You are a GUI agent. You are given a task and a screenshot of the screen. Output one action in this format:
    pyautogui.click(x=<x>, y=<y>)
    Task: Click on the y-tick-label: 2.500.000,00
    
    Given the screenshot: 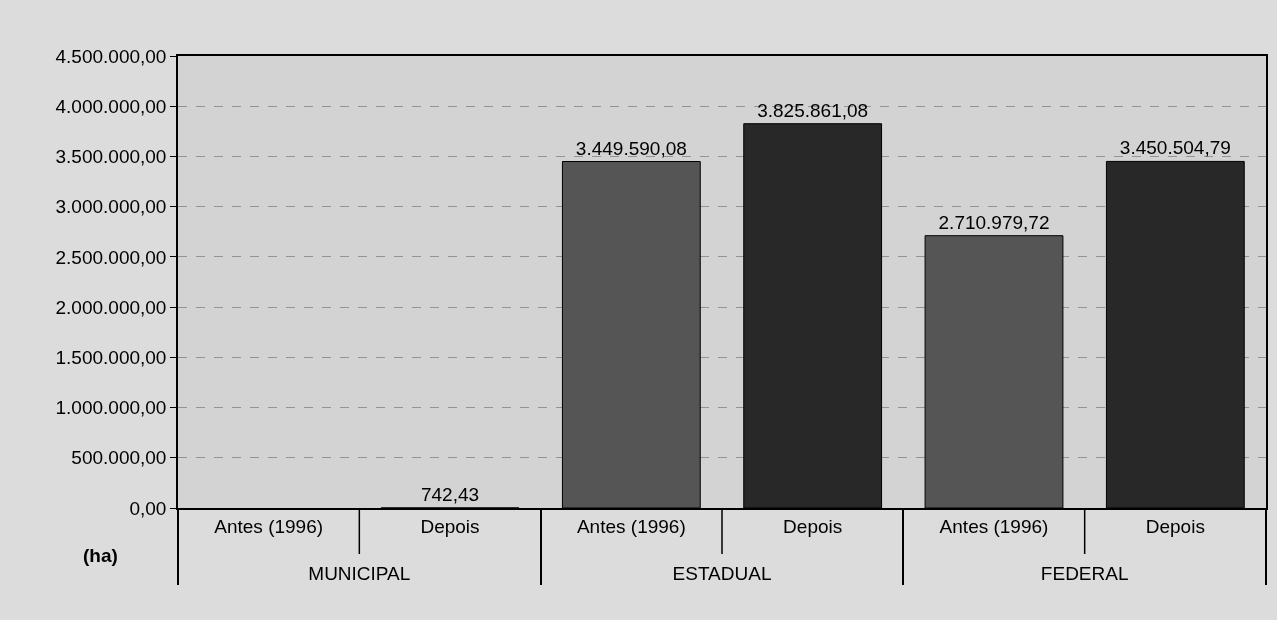 What is the action you would take?
    pyautogui.click(x=111, y=257)
    